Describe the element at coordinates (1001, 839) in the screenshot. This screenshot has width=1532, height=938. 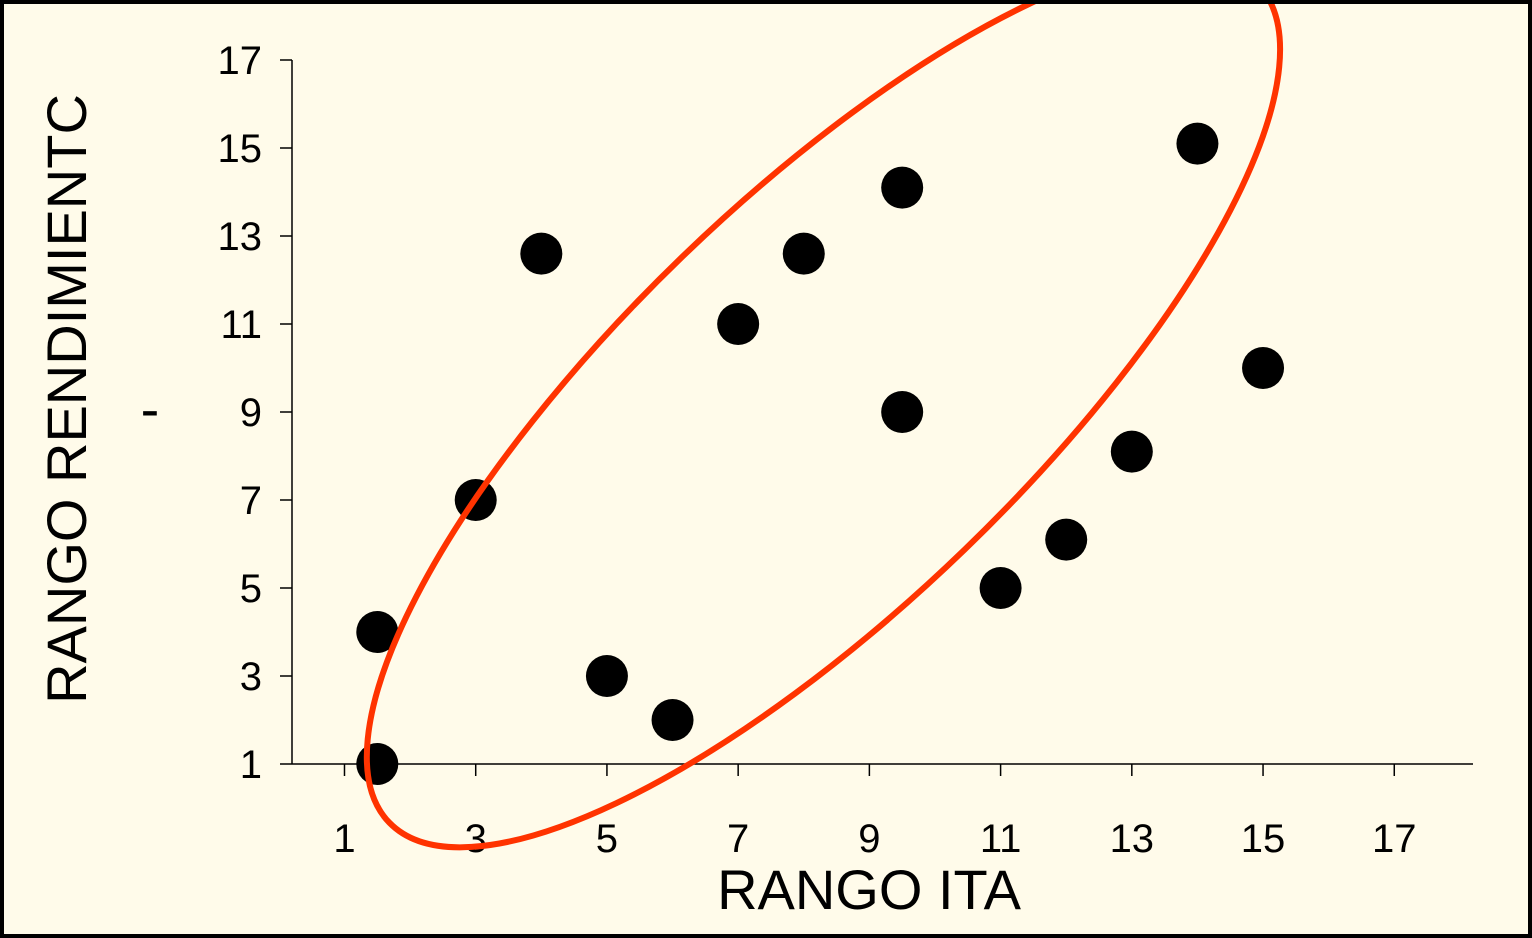
I see `x-tick-label: 11` at that location.